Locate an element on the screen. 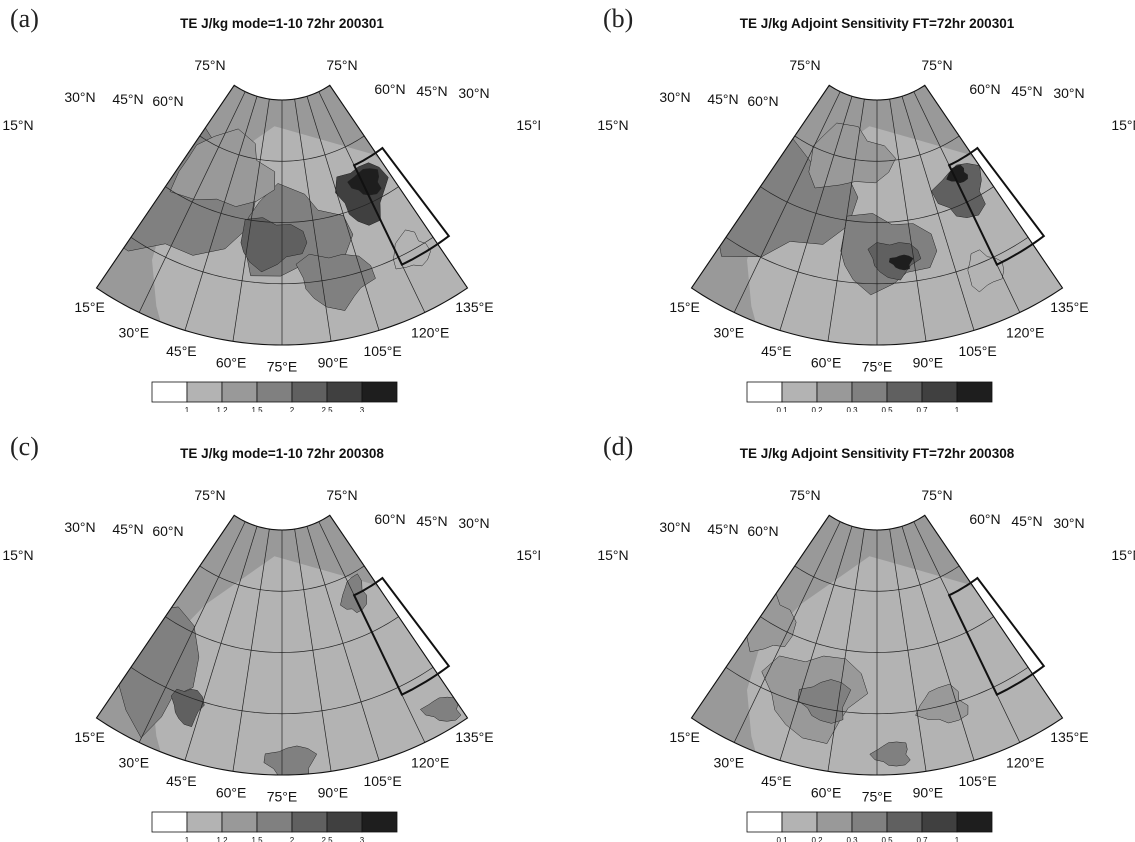 This screenshot has width=1135, height=842. colorbar-tick: 3 is located at coordinates (362, 409).